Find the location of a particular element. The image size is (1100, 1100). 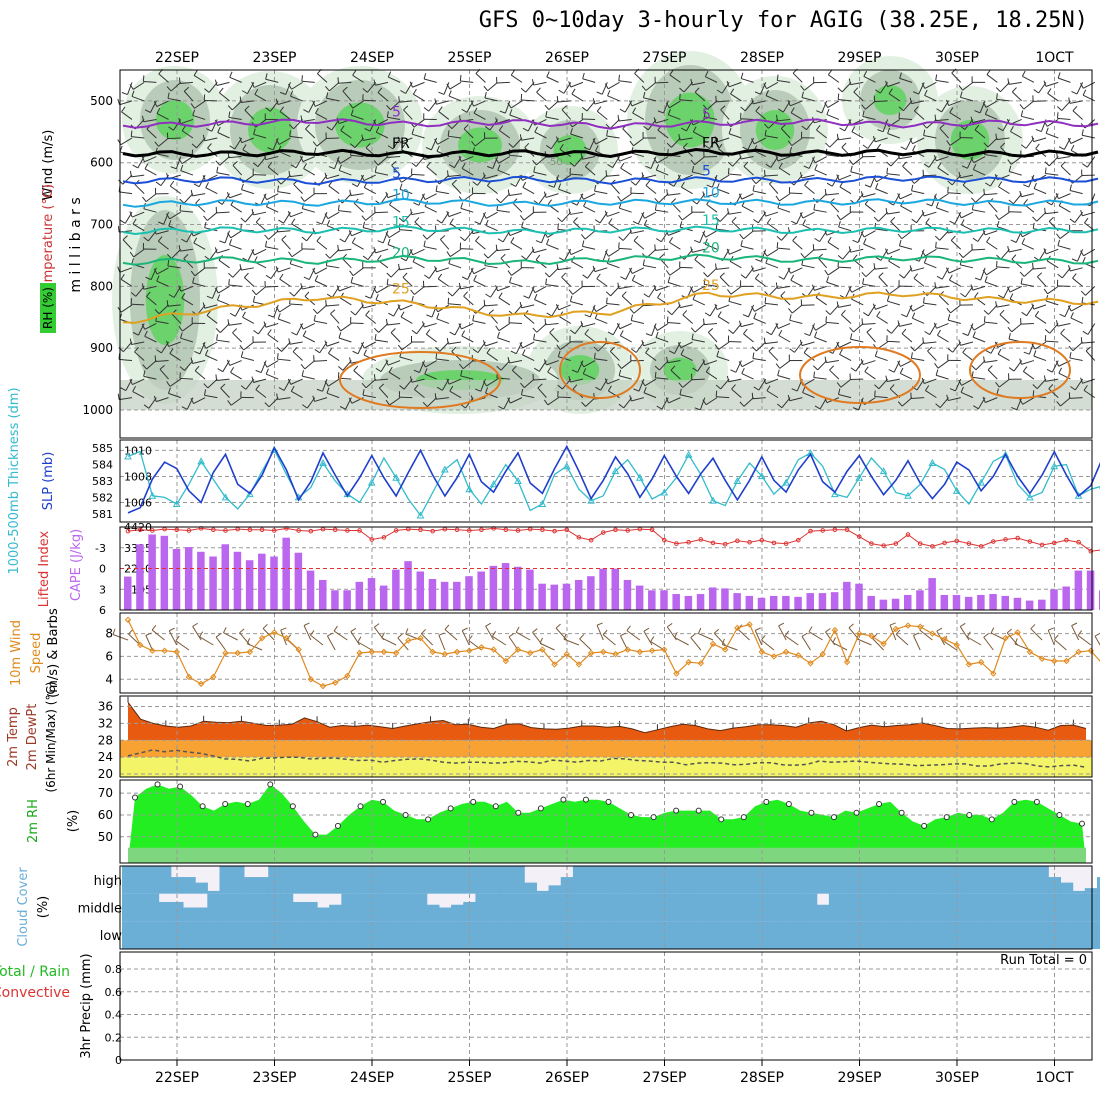

precip-legend-total: Total / Rain is located at coordinates (35, 972).